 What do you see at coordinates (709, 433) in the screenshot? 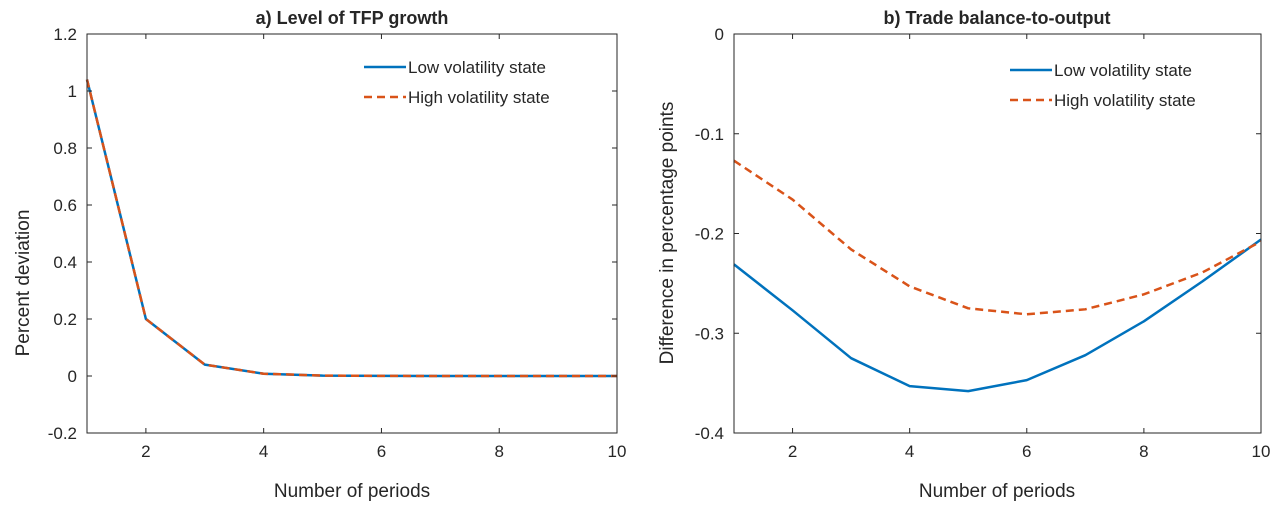
I see `panel-b-y-tick-label: -0.4` at bounding box center [709, 433].